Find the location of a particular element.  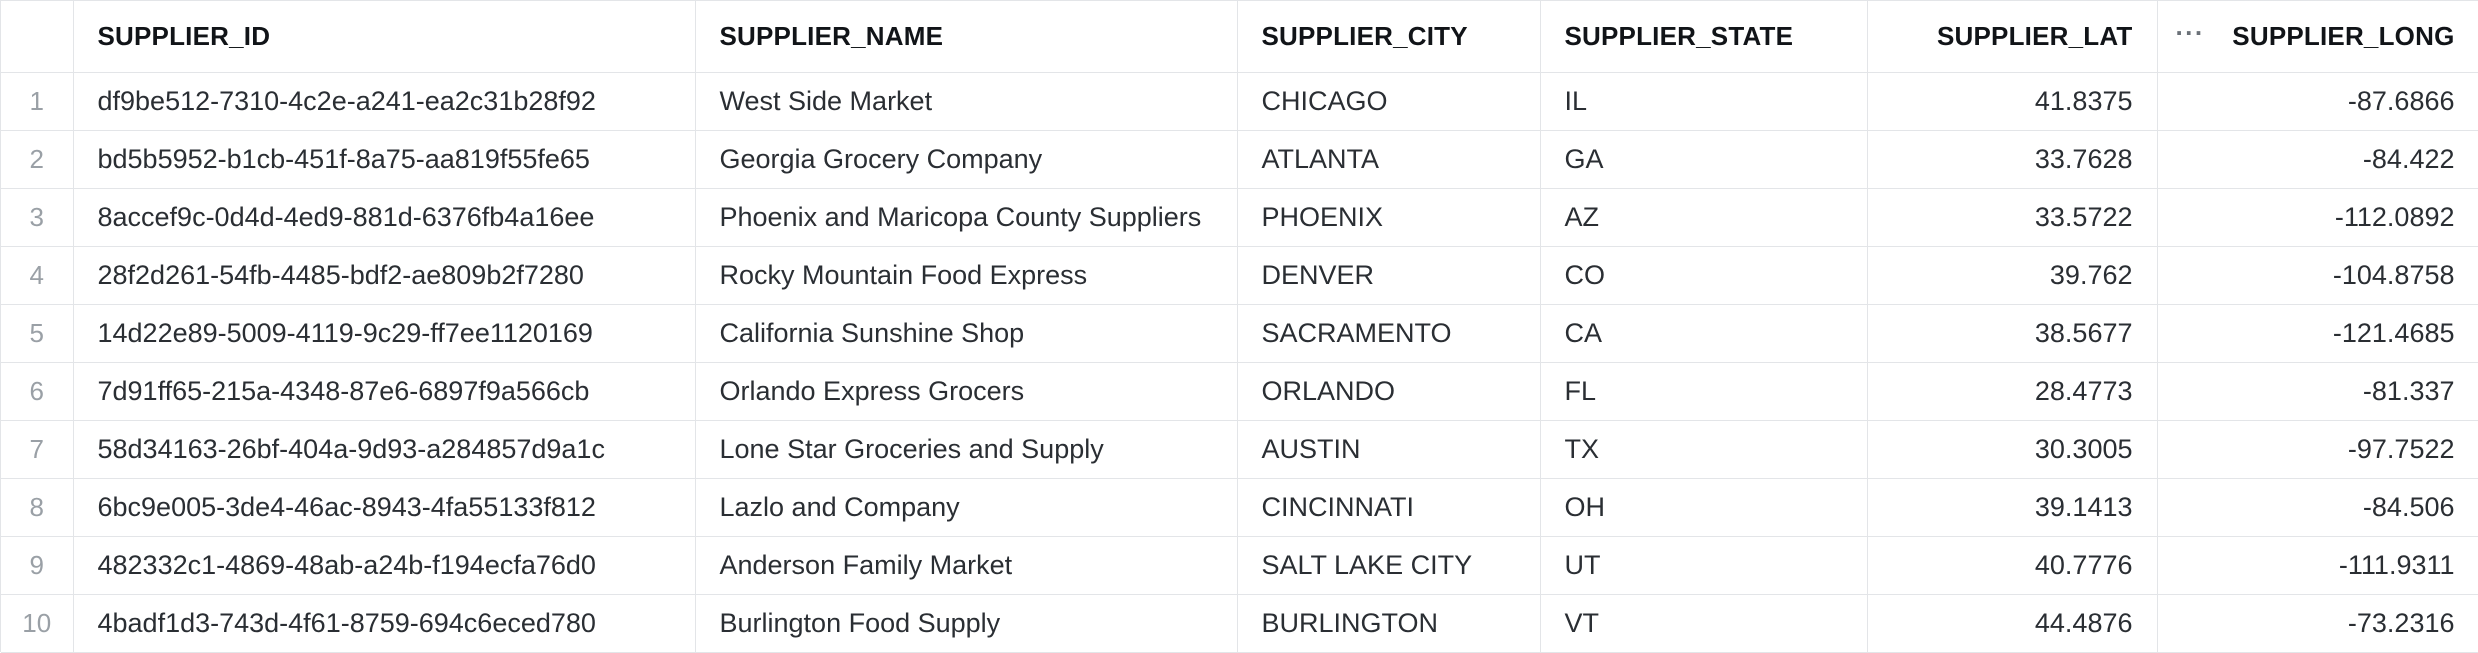

row-index-cell: 10 is located at coordinates (37, 623).